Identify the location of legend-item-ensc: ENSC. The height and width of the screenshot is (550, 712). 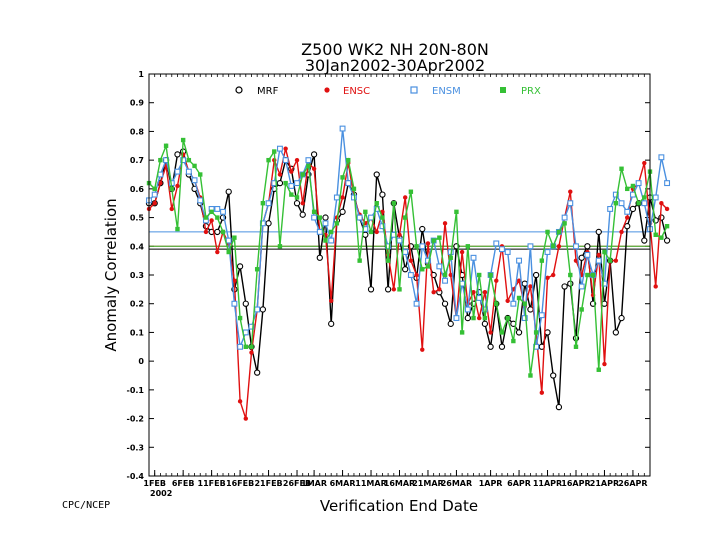
(347, 91).